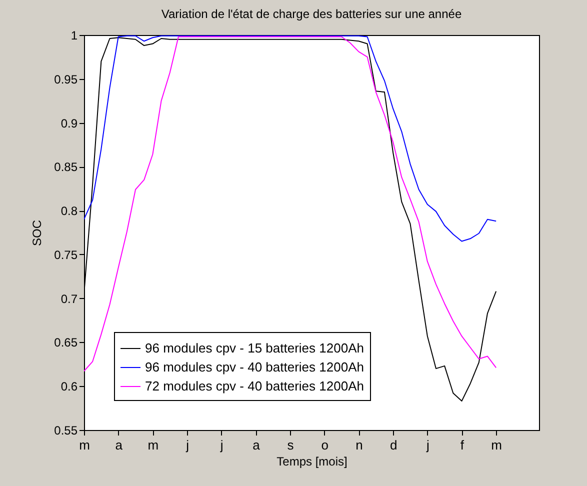  Describe the element at coordinates (462, 445) in the screenshot. I see `x-tick-label: f` at that location.